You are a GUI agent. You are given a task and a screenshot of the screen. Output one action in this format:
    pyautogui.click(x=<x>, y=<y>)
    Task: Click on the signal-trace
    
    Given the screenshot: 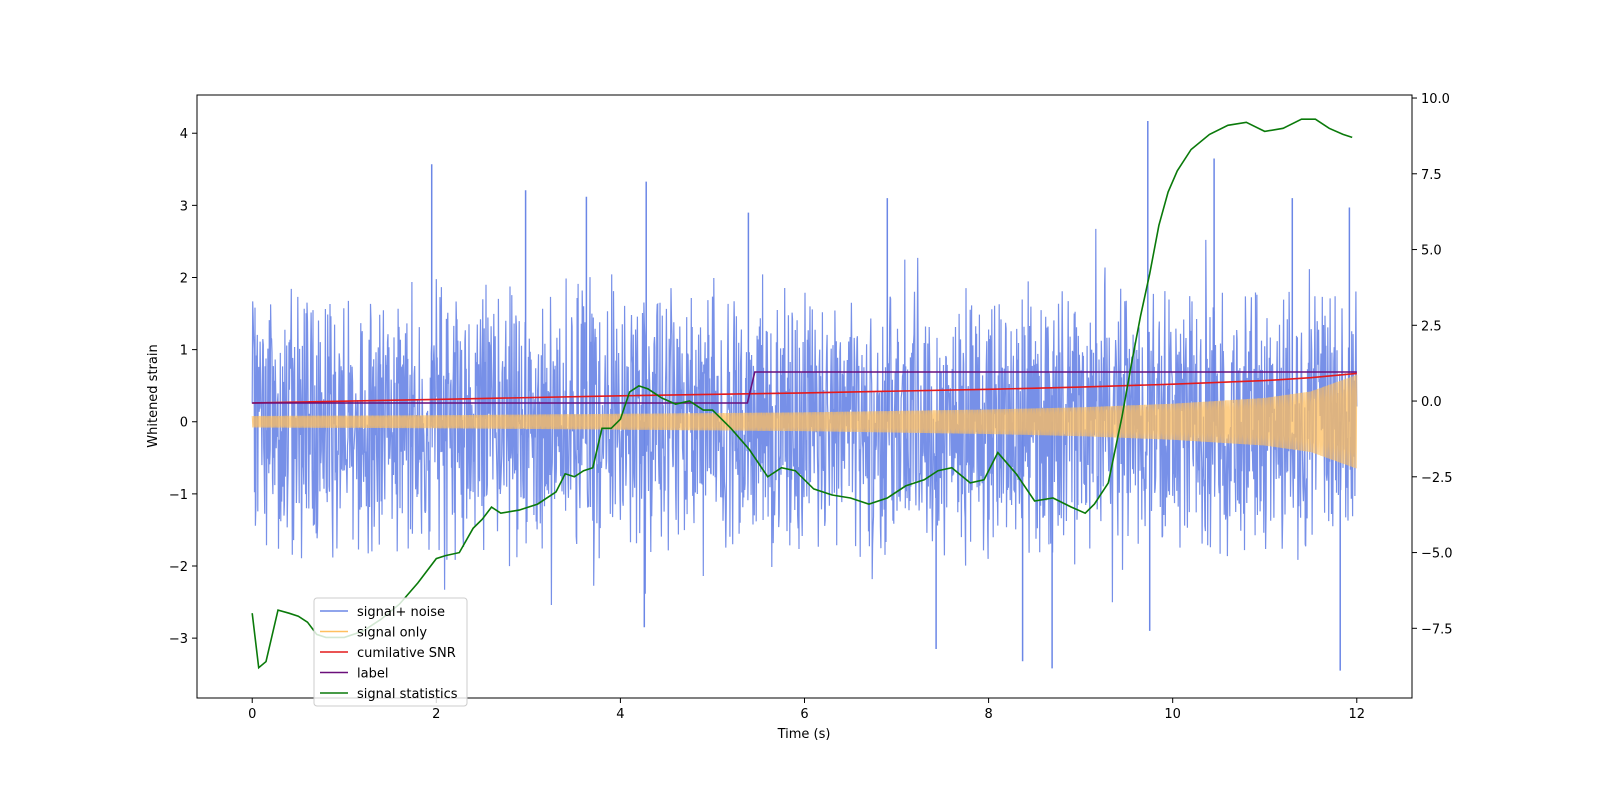 What is the action you would take?
    pyautogui.click(x=804, y=421)
    